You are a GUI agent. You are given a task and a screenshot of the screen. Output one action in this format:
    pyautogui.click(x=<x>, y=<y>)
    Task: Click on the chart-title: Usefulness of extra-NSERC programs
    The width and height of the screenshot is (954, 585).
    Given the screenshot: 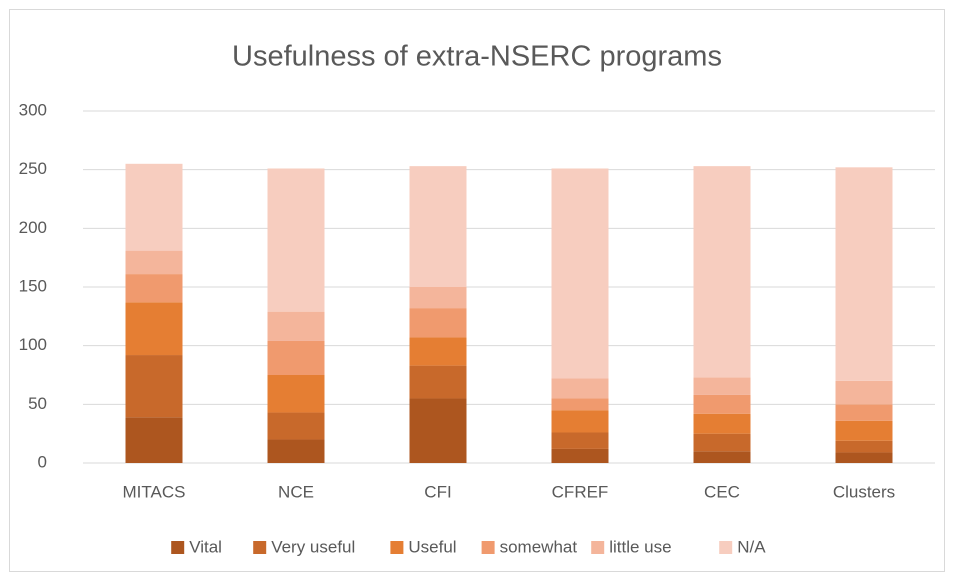 What is the action you would take?
    pyautogui.click(x=477, y=57)
    